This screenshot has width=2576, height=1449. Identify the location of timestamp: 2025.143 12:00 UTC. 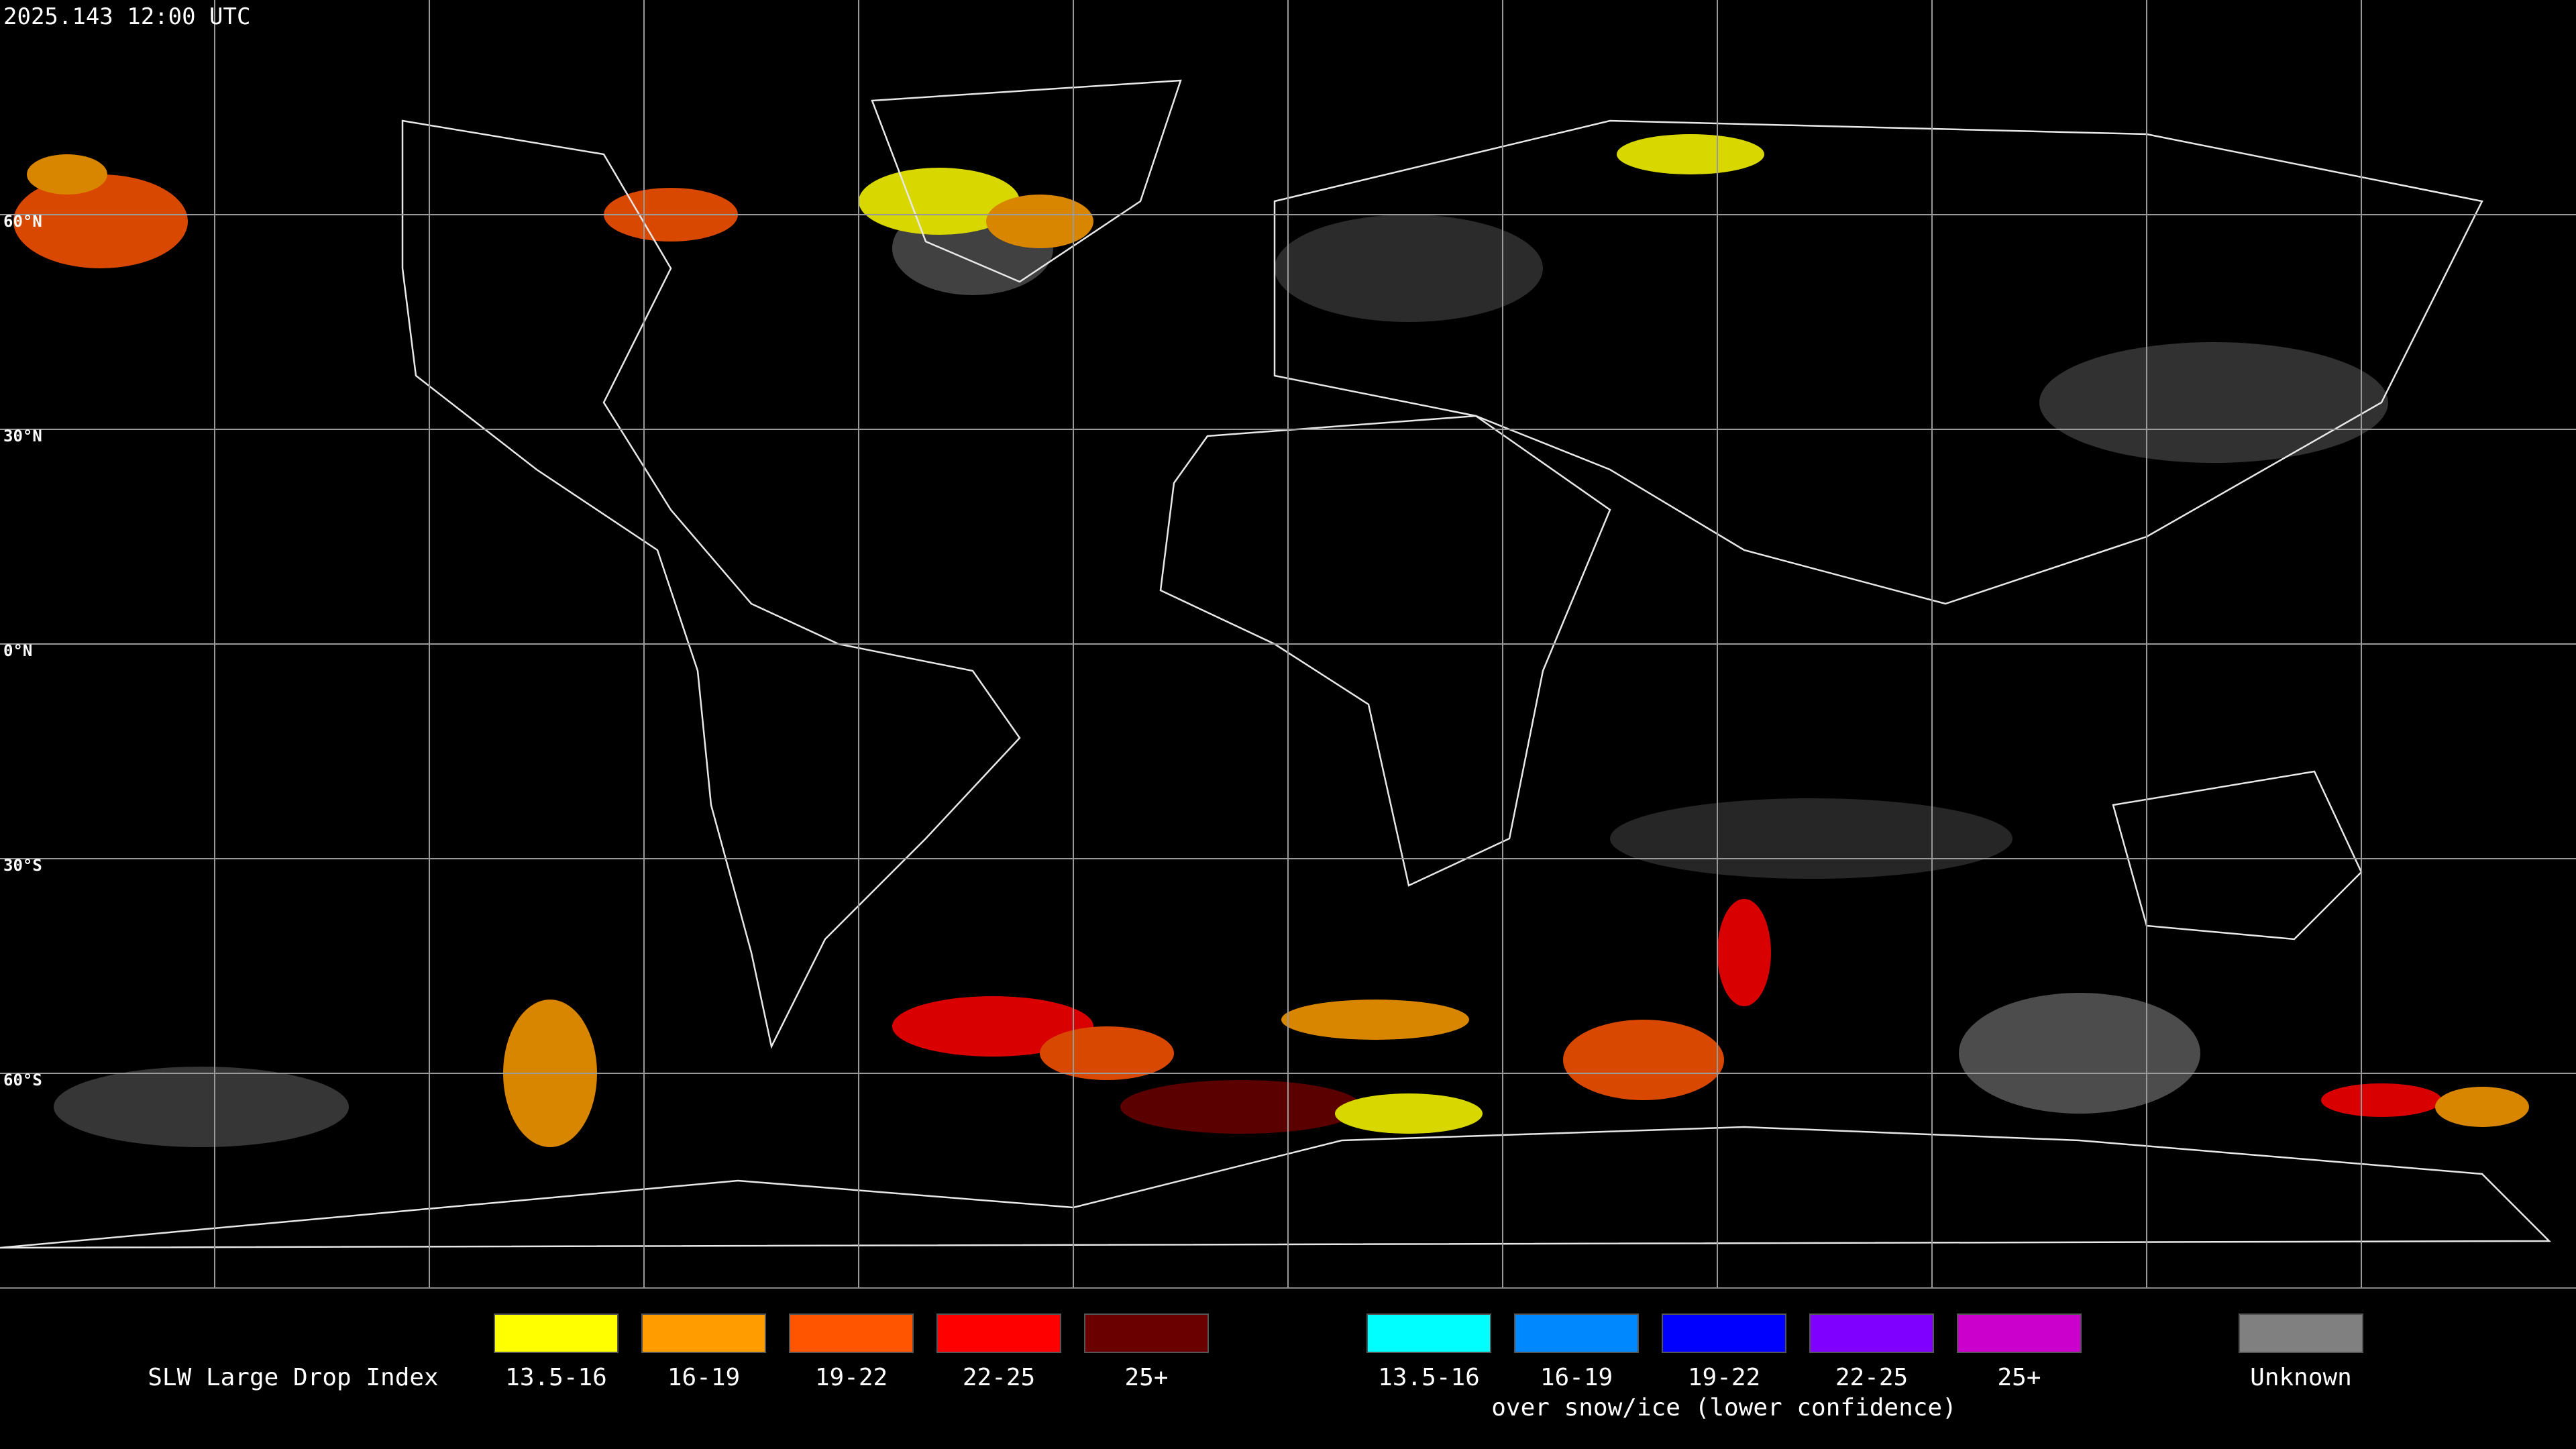
(126, 16).